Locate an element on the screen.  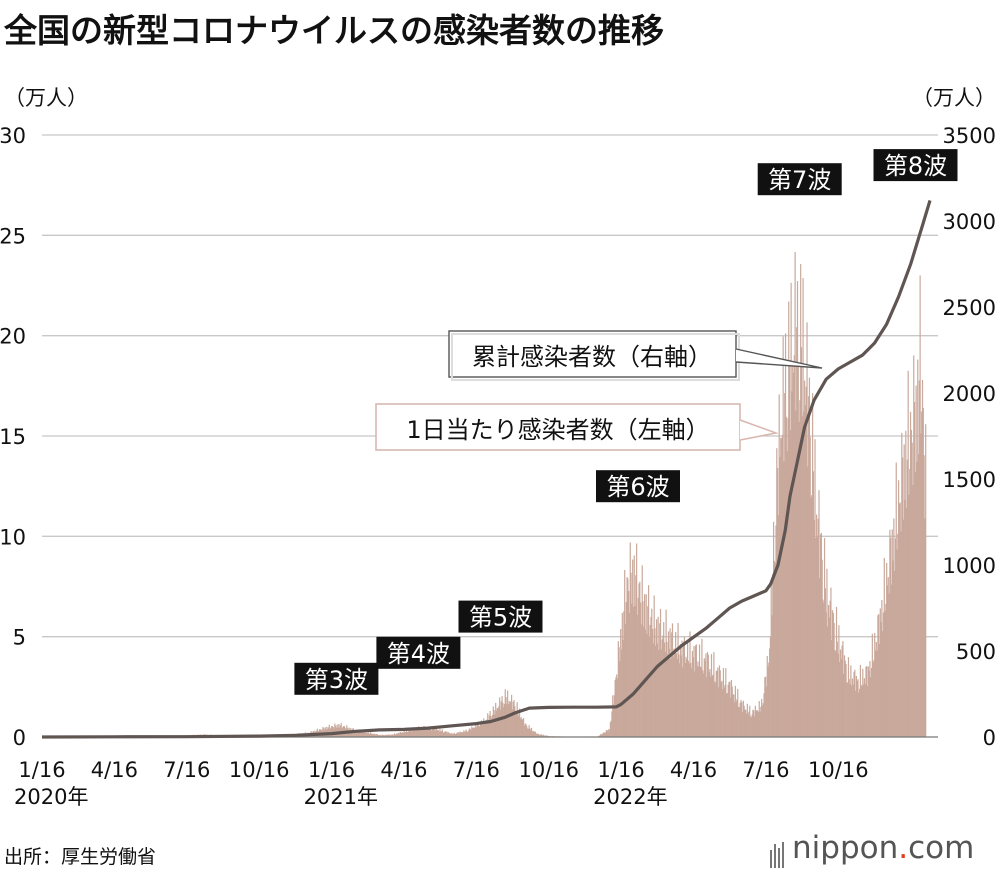
right-tick-label: 1000 is located at coordinates (969, 566).